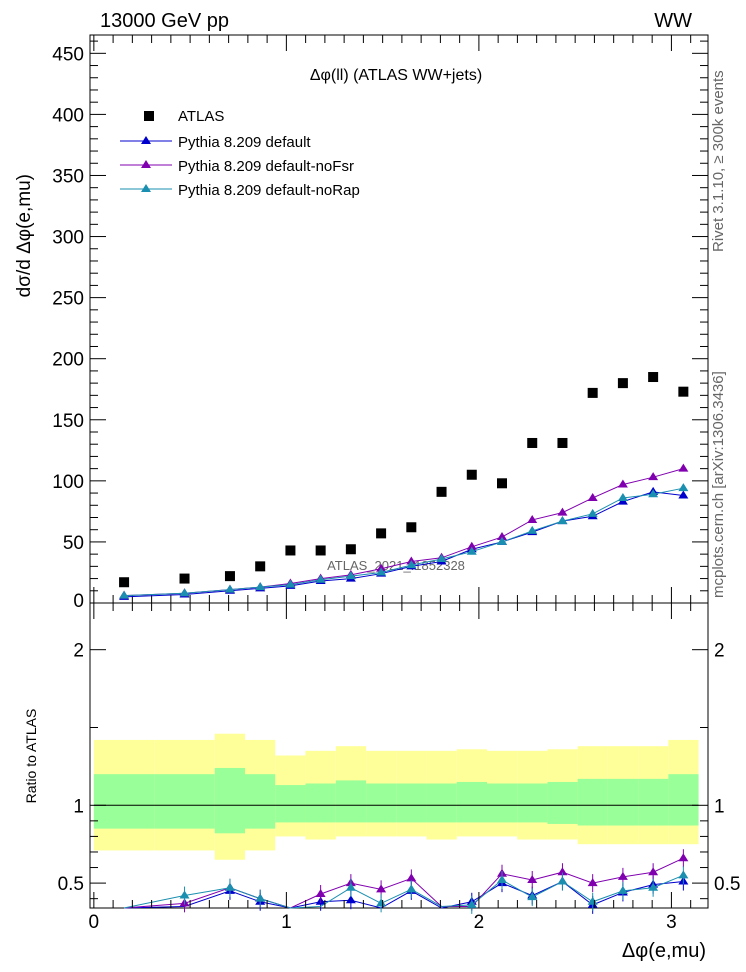 Image resolution: width=746 pixels, height=972 pixels. What do you see at coordinates (671, 922) in the screenshot?
I see `x-tick-label: 3` at bounding box center [671, 922].